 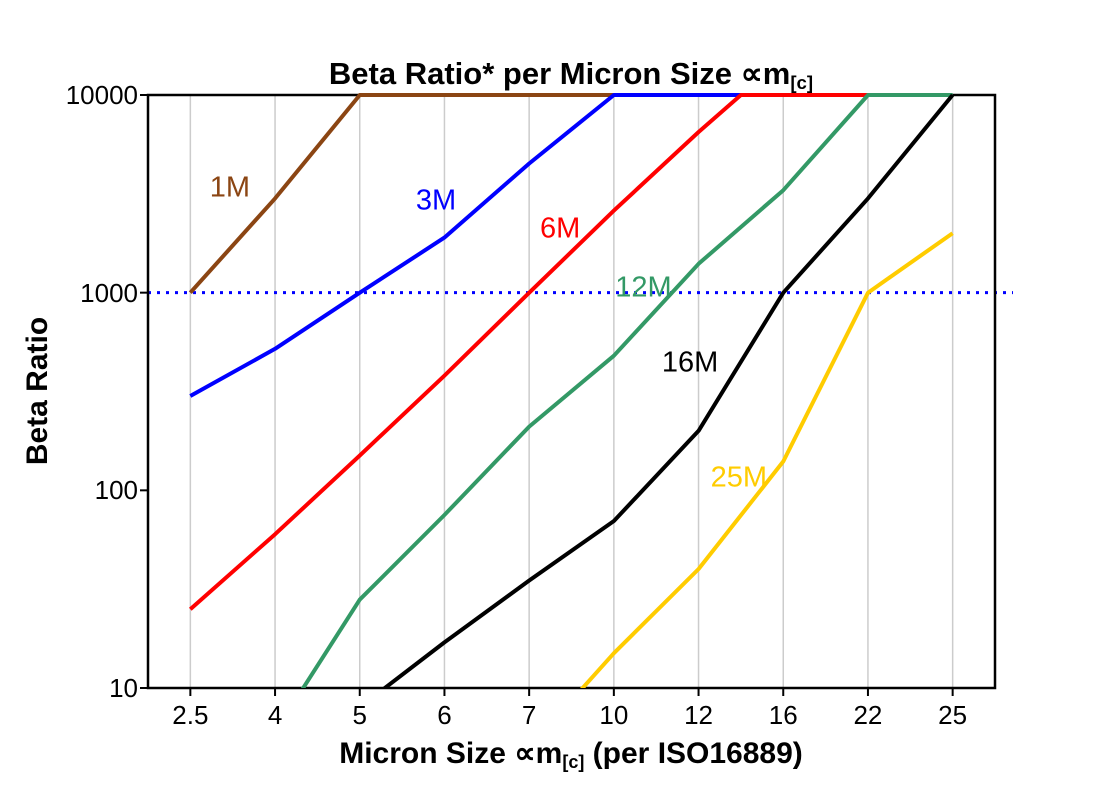 I want to click on series-label-12m: 12M, so click(x=643, y=287).